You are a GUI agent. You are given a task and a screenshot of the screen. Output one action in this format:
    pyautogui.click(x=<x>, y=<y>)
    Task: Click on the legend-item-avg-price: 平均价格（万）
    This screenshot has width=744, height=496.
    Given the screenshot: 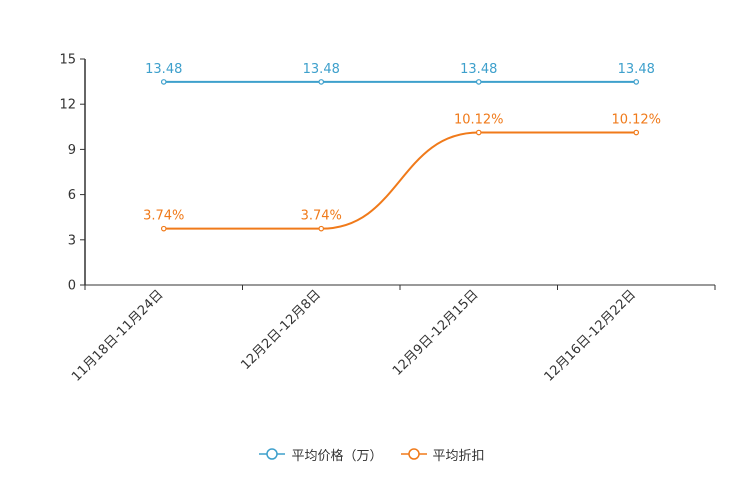 What is the action you would take?
    pyautogui.click(x=321, y=454)
    